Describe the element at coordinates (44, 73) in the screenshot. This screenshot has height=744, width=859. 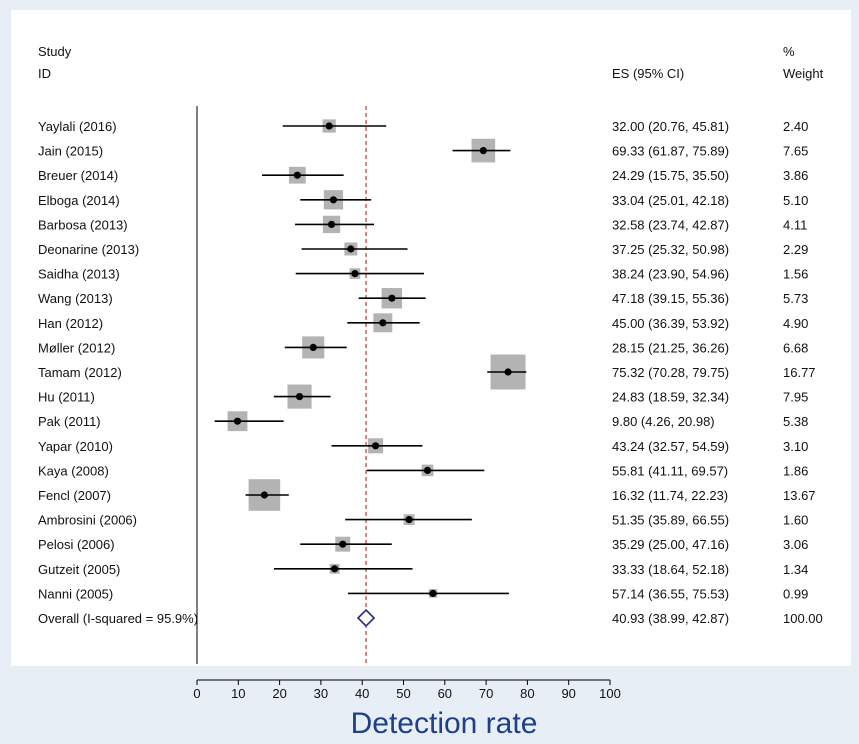
I see `header-id: ID` at that location.